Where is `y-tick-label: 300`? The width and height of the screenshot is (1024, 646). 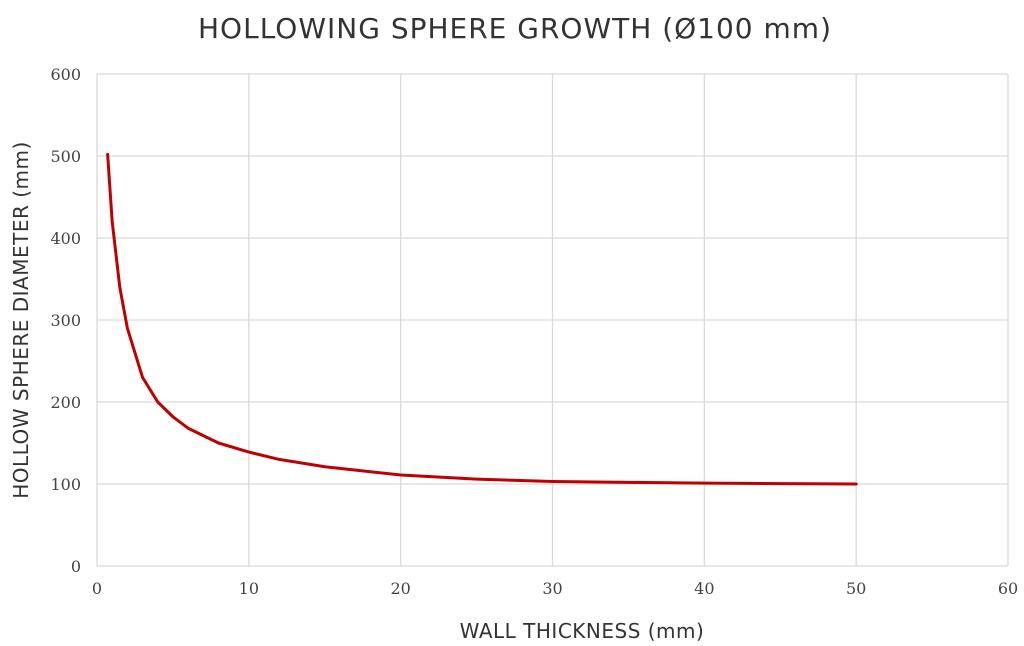 y-tick-label: 300 is located at coordinates (65, 320).